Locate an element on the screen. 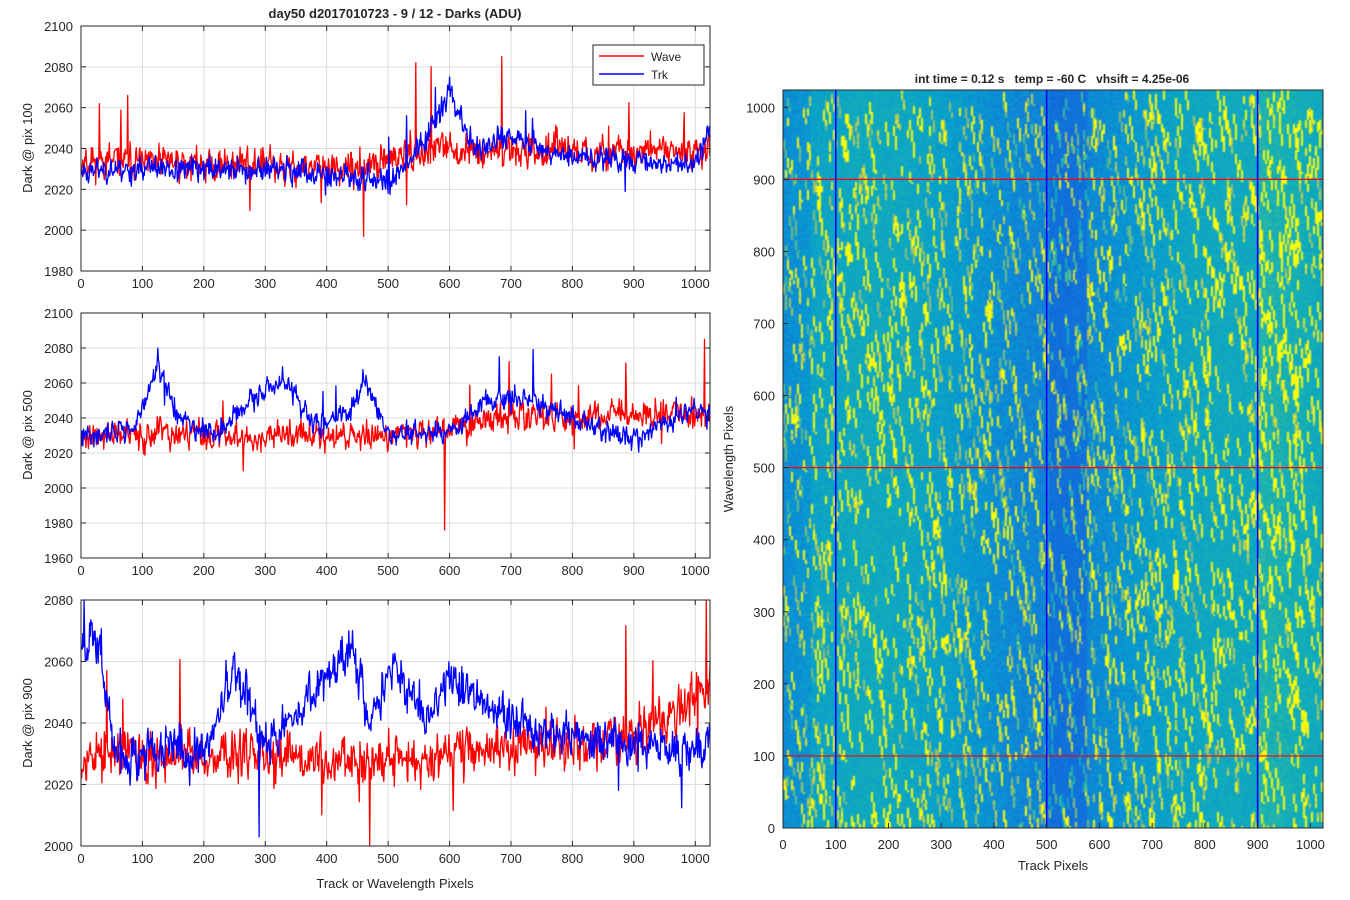  heatmap-tick-label-x: 1000 is located at coordinates (1310, 844).